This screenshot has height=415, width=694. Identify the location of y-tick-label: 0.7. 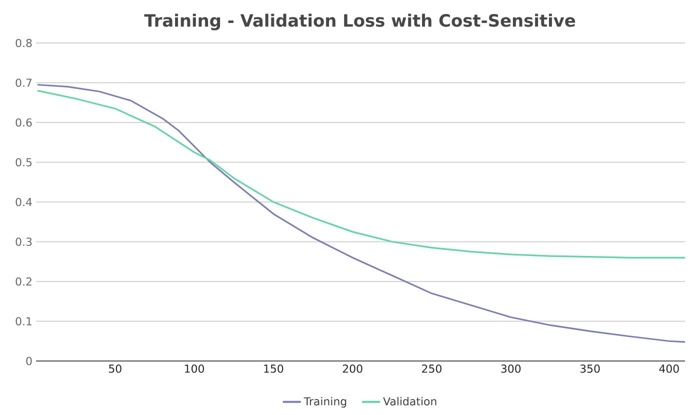
(24, 82).